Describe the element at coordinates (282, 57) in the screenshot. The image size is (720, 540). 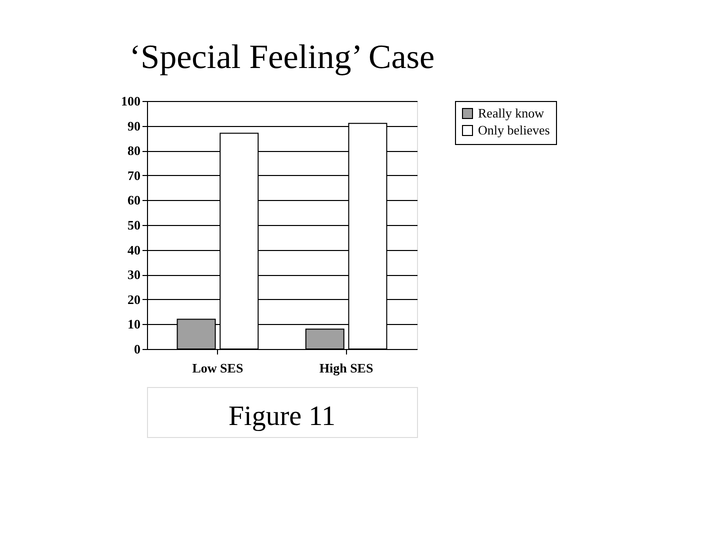
I see `chart-title: ‘Special Feeling’ Case` at that location.